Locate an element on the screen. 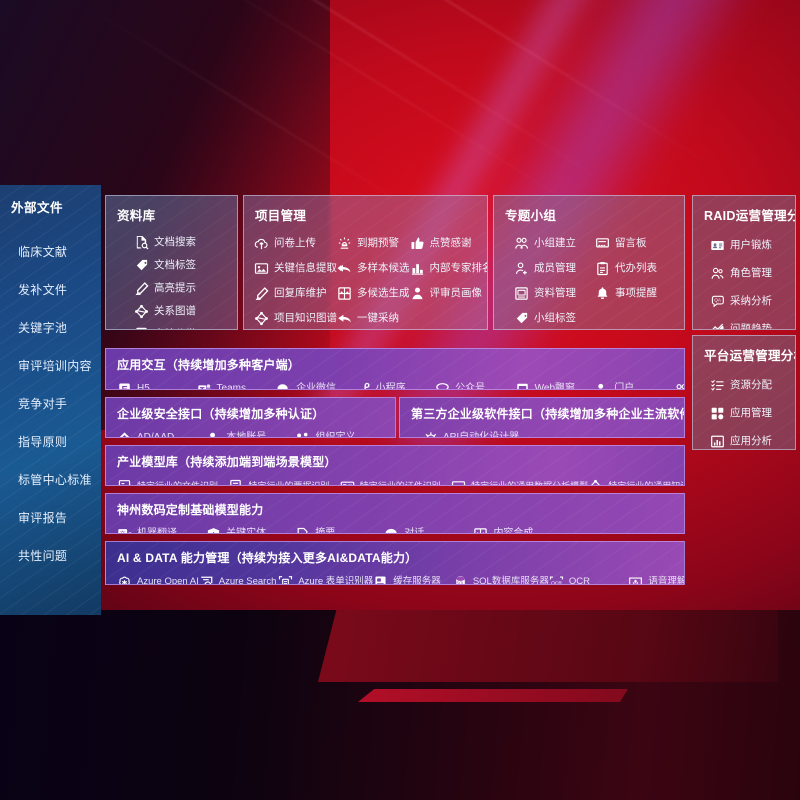 The image size is (800, 800). receipt-recognize-icon is located at coordinates (235, 482).